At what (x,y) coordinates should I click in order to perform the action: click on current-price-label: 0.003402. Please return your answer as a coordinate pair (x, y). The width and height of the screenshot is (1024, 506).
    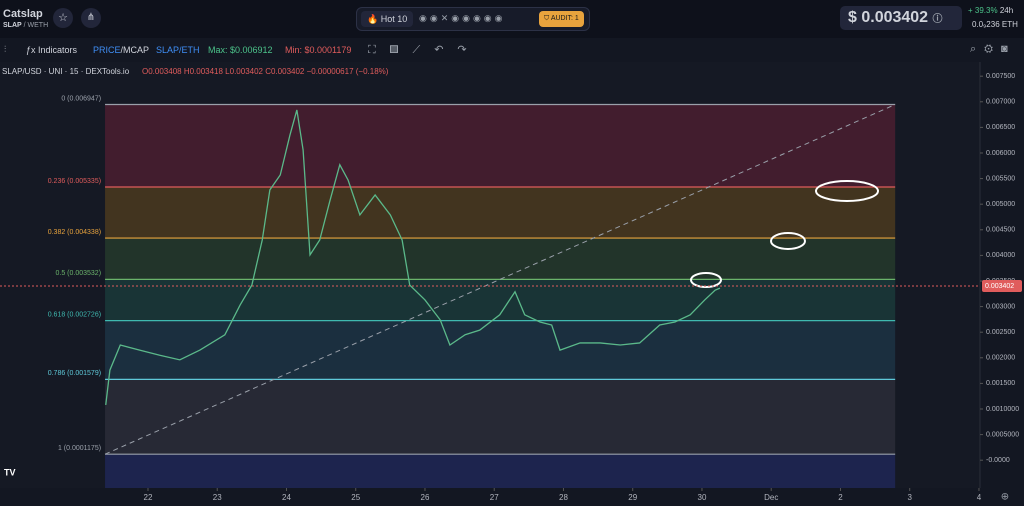
    Looking at the image, I should click on (999, 286).